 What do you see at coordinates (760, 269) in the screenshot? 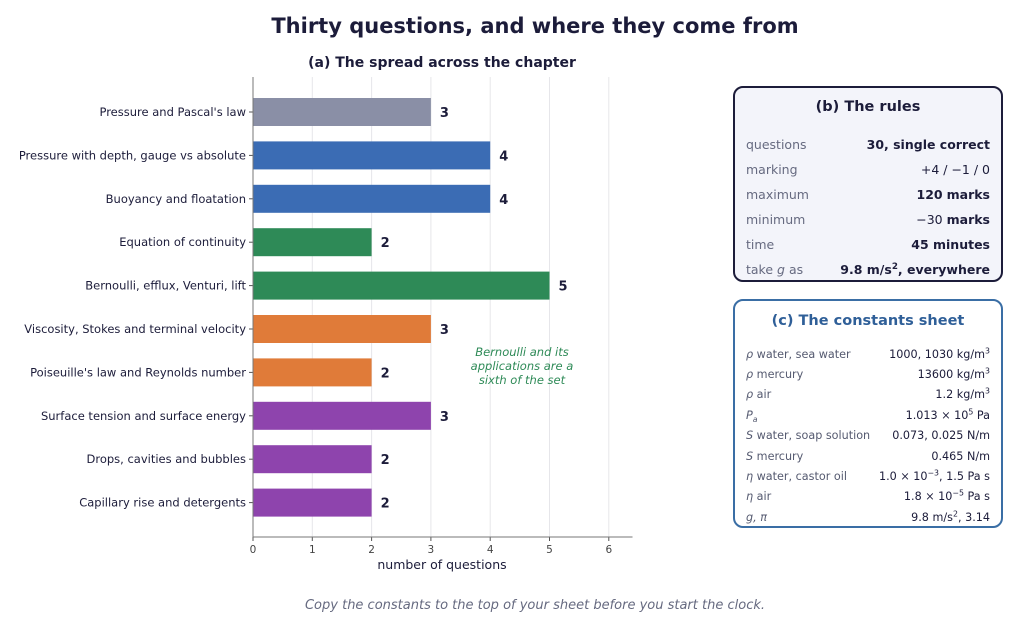
I see `rule-key-prefix: take` at bounding box center [760, 269].